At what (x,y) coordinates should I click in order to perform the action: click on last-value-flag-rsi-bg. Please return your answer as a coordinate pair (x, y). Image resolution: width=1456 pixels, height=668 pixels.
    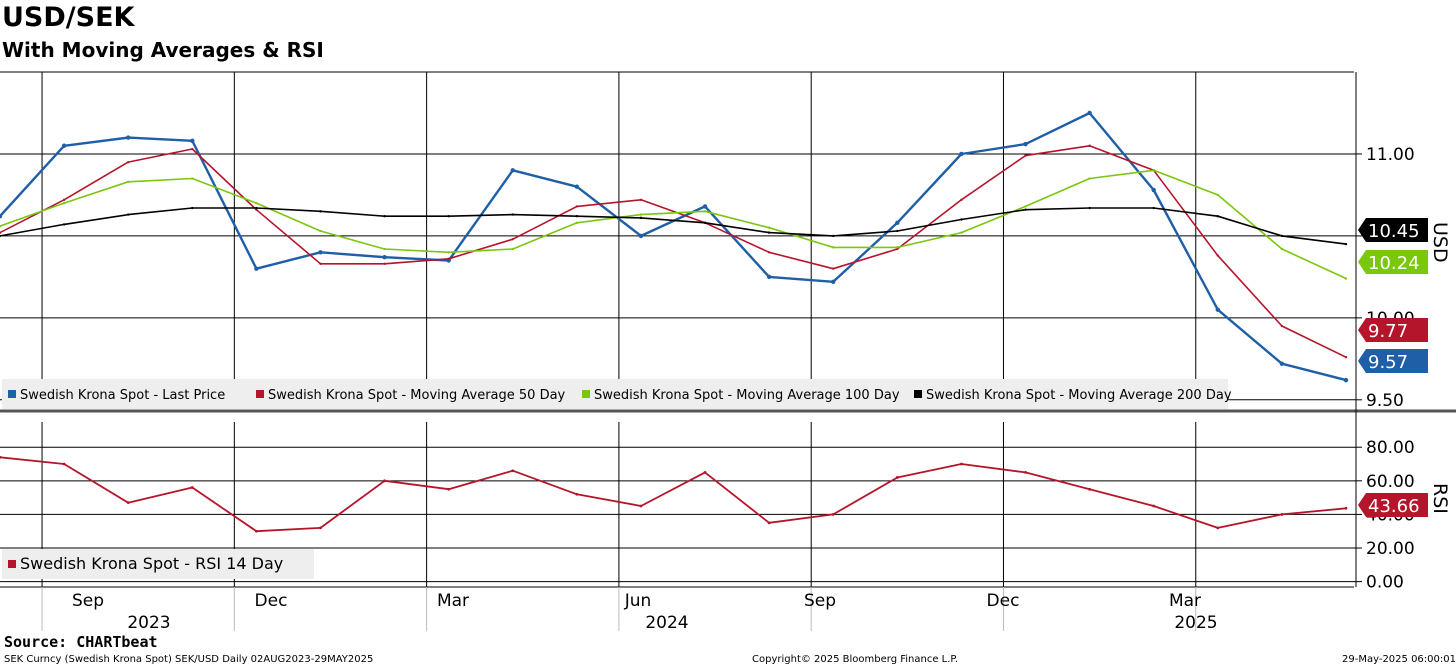
    Looking at the image, I should click on (1393, 505).